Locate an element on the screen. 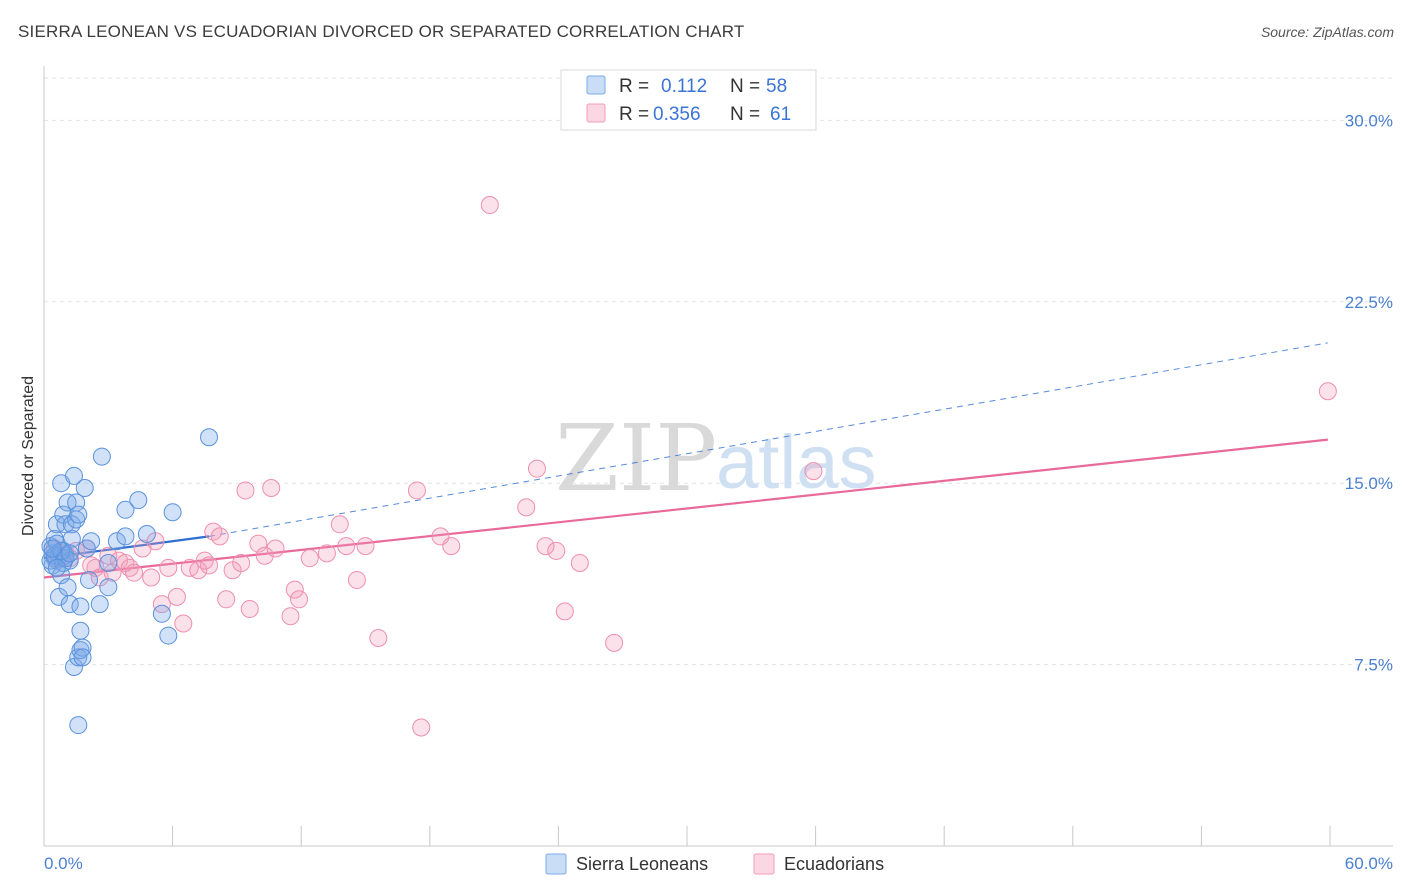  watermark: ZIP atlas is located at coordinates (716, 458).